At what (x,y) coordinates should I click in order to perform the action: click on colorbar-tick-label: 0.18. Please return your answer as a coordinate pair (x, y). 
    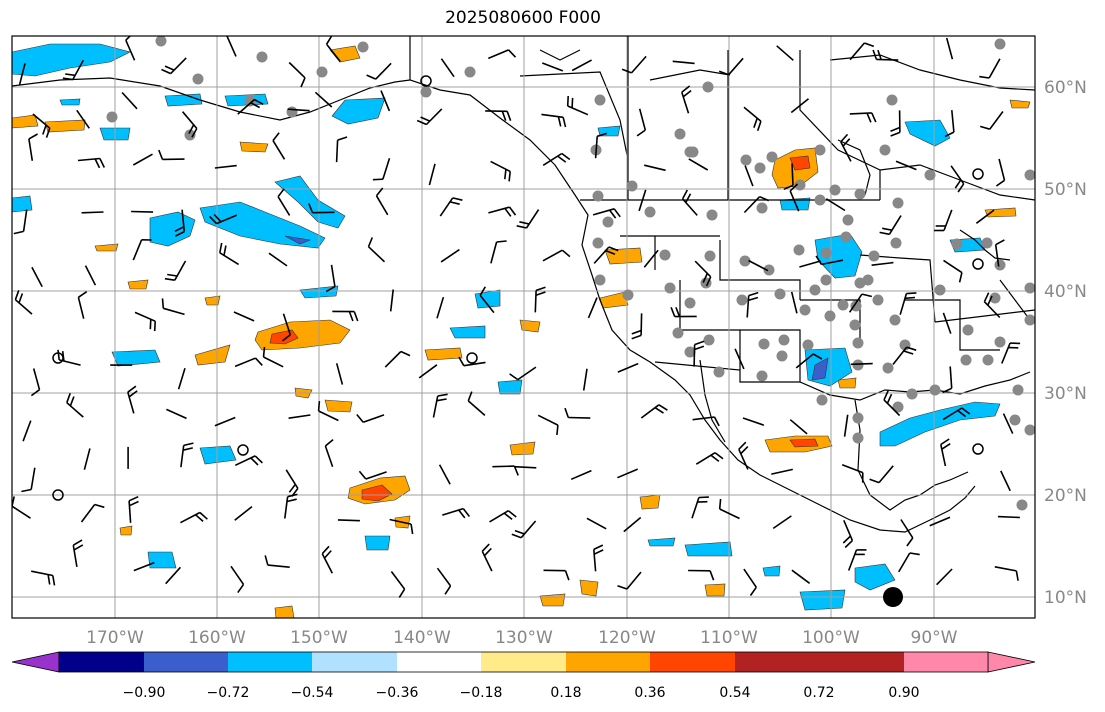
    Looking at the image, I should click on (565, 693).